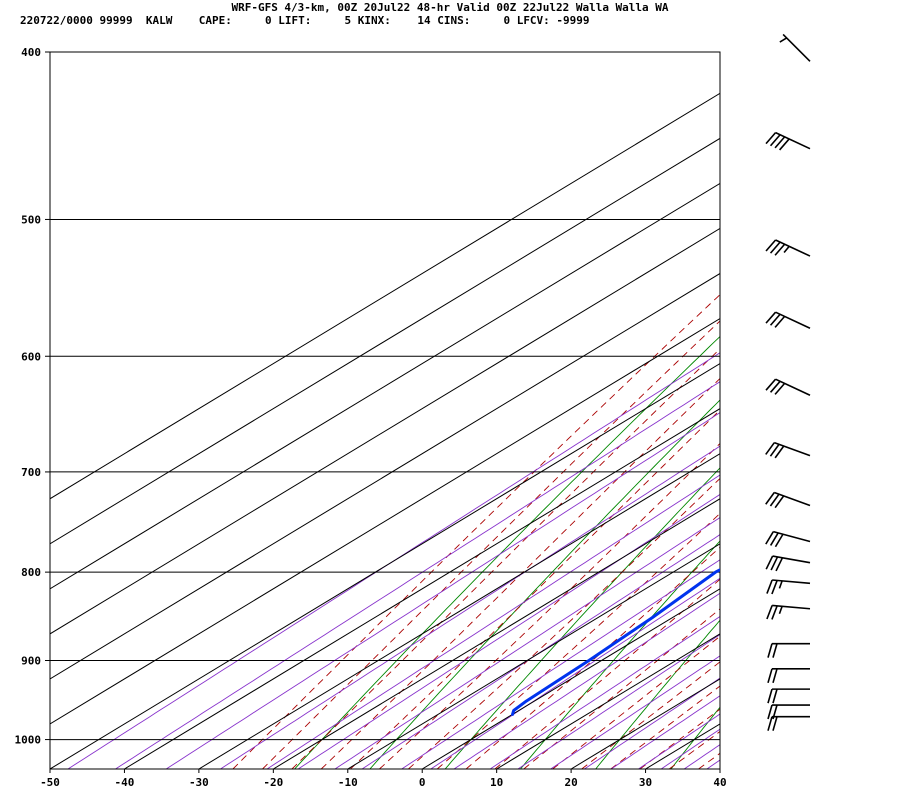 The height and width of the screenshot is (800, 900). I want to click on x-tick-label--40: -40, so click(125, 782).